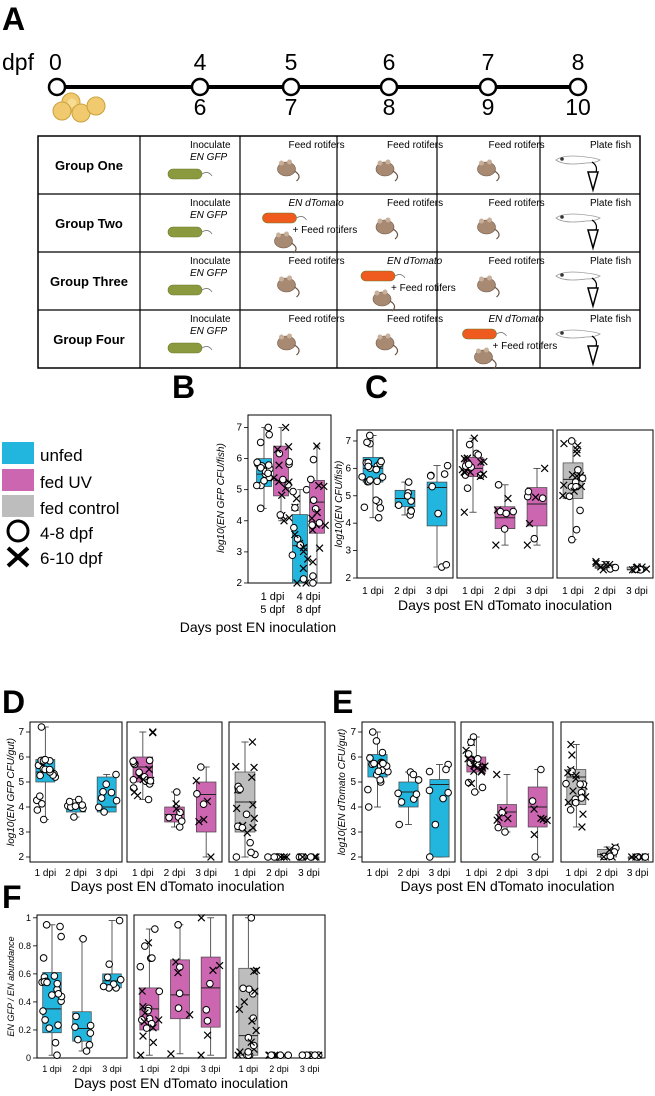 This screenshot has height=1096, width=655. What do you see at coordinates (66, 482) in the screenshot?
I see `legend-label-fed-uv: fed UV` at bounding box center [66, 482].